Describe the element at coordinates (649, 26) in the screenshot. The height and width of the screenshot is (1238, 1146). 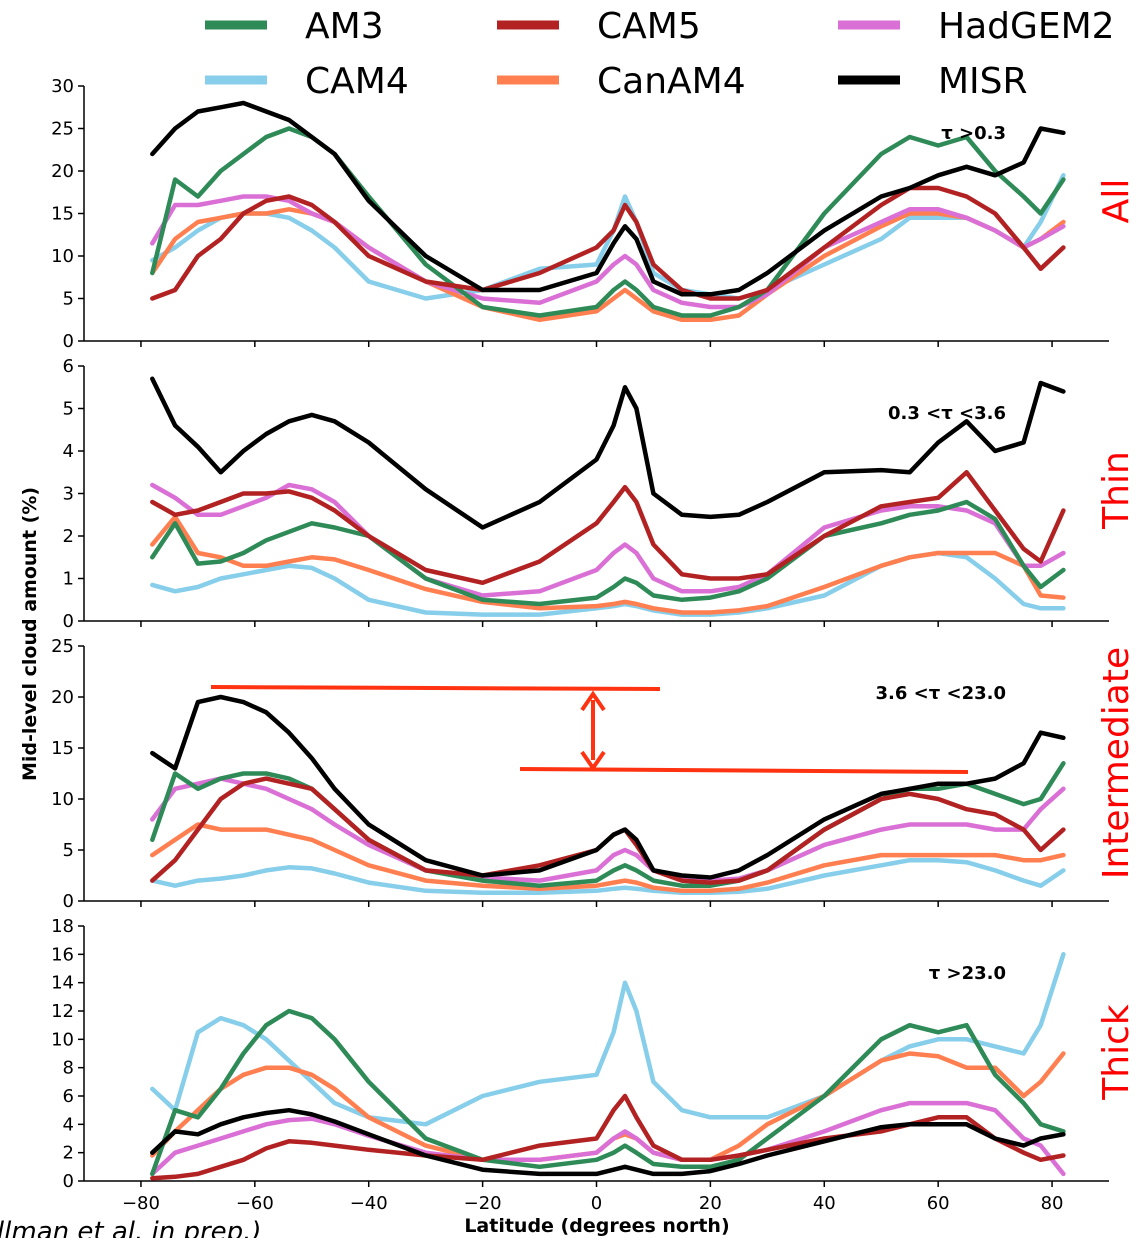
I see `legend-label-cam5: CAM5` at that location.